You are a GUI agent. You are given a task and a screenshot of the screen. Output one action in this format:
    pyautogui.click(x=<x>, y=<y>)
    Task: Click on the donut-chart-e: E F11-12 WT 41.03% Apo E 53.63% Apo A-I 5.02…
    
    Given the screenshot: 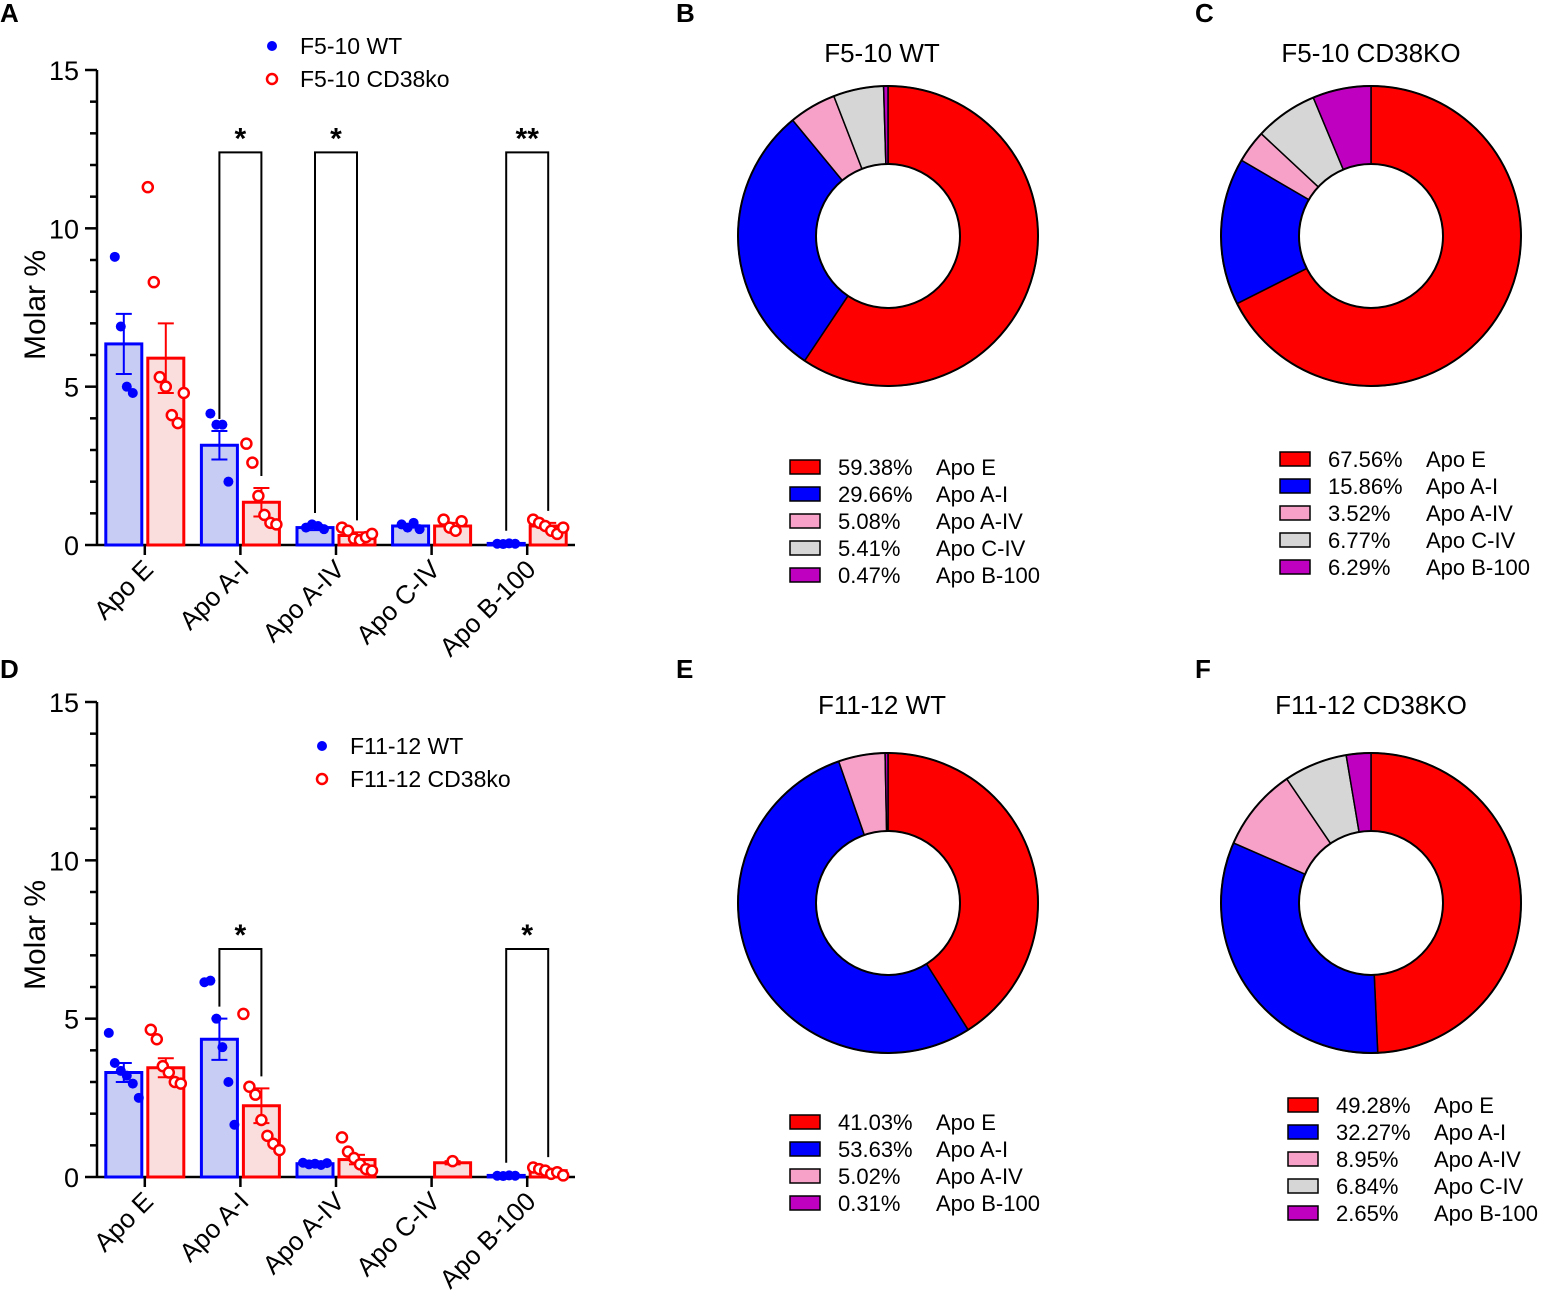 What is the action you would take?
    pyautogui.click(x=858, y=935)
    